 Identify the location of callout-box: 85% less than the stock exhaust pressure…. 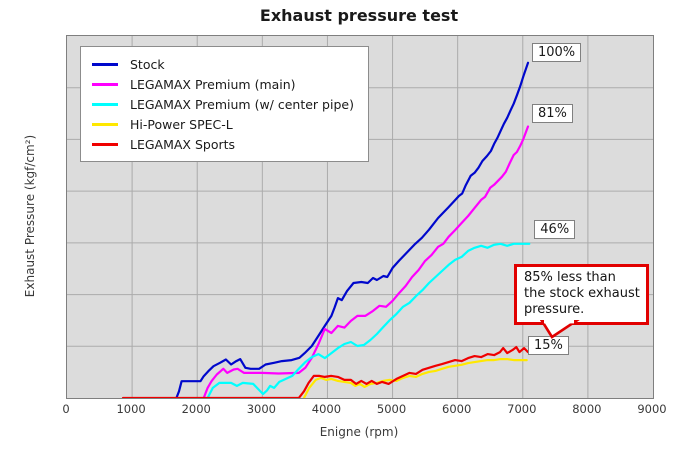
(581, 294).